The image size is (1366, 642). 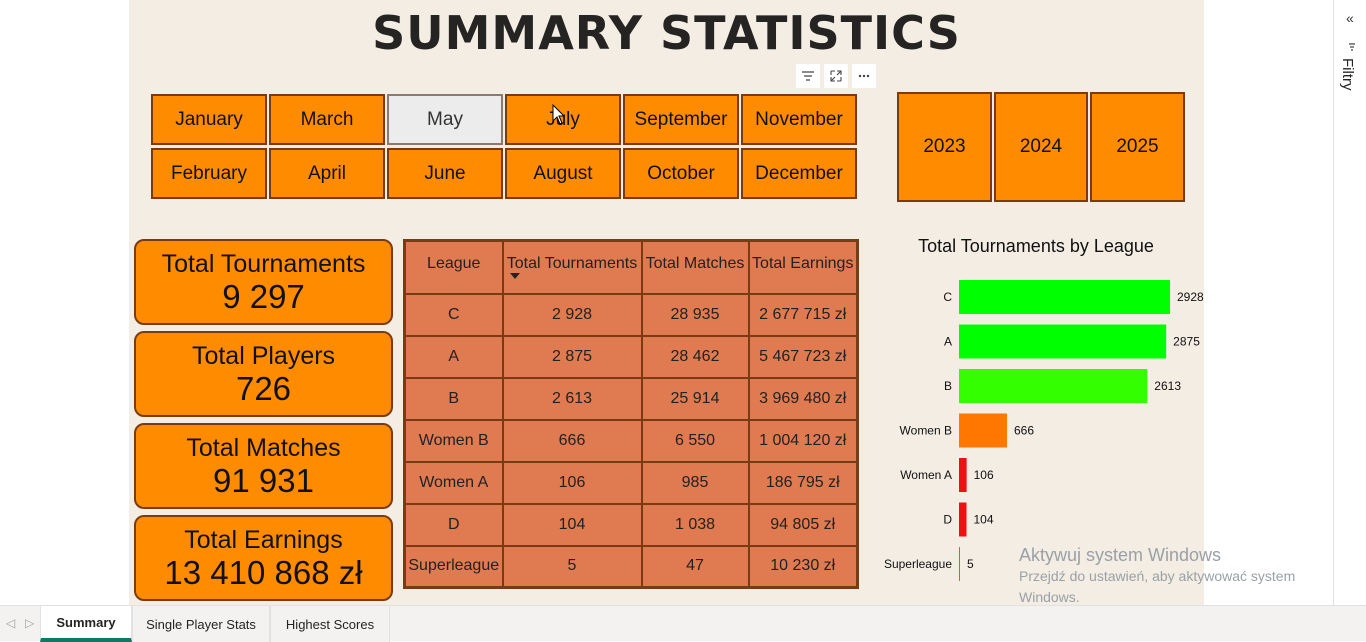 I want to click on table-row: Women A 106 985 186 795 zł, so click(x=631, y=482).